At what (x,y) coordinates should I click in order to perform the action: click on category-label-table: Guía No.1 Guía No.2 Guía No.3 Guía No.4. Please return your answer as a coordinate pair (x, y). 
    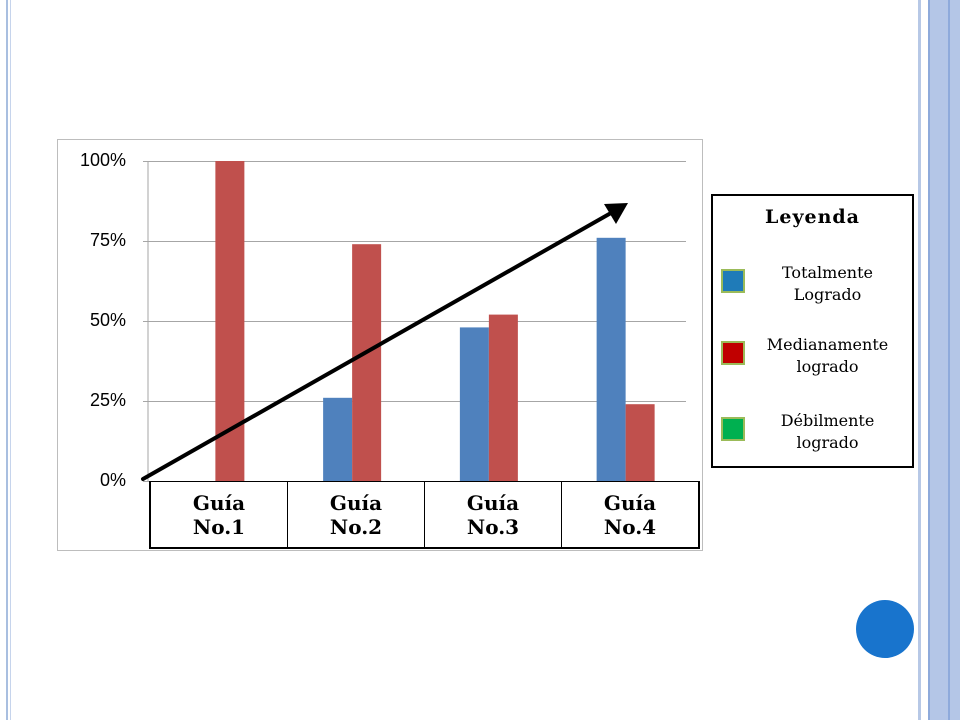
    Looking at the image, I should click on (424, 515).